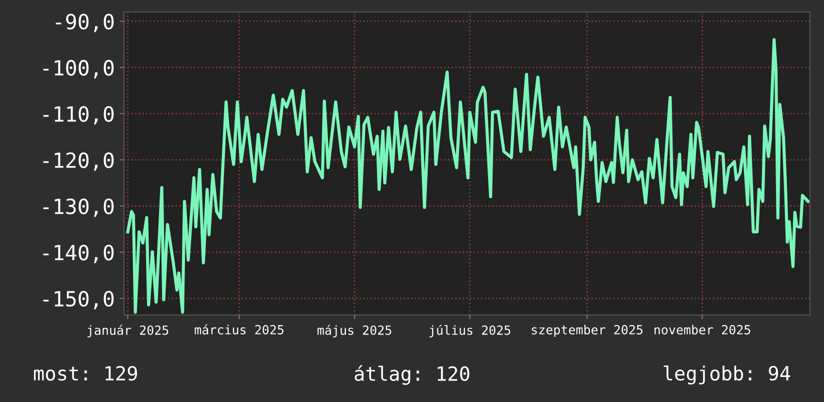 This screenshot has width=824, height=402. Describe the element at coordinates (78, 115) in the screenshot. I see `y-tick-label: -110,0` at that location.